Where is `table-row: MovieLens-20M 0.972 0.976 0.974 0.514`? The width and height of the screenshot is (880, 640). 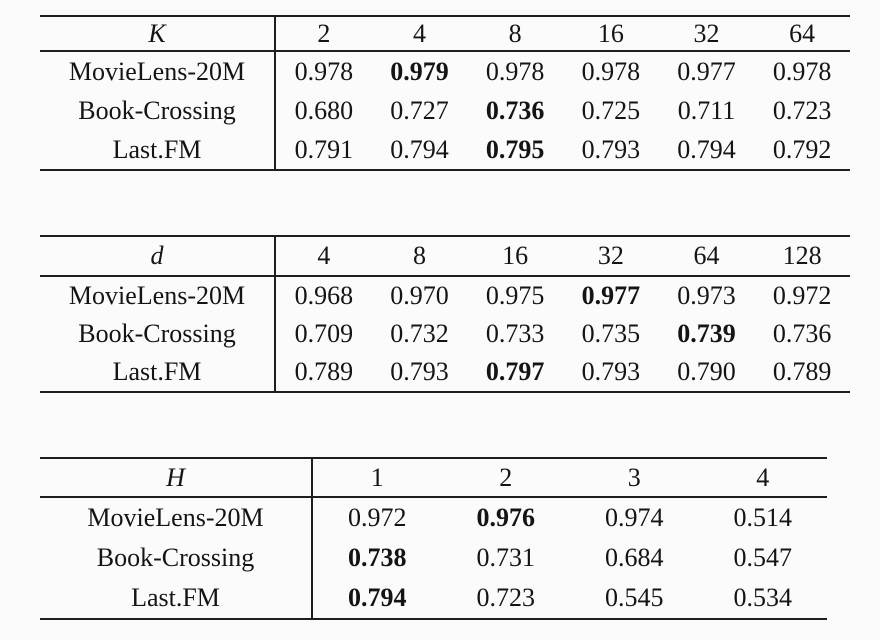 table-row: MovieLens-20M 0.972 0.976 0.974 0.514 is located at coordinates (433, 518).